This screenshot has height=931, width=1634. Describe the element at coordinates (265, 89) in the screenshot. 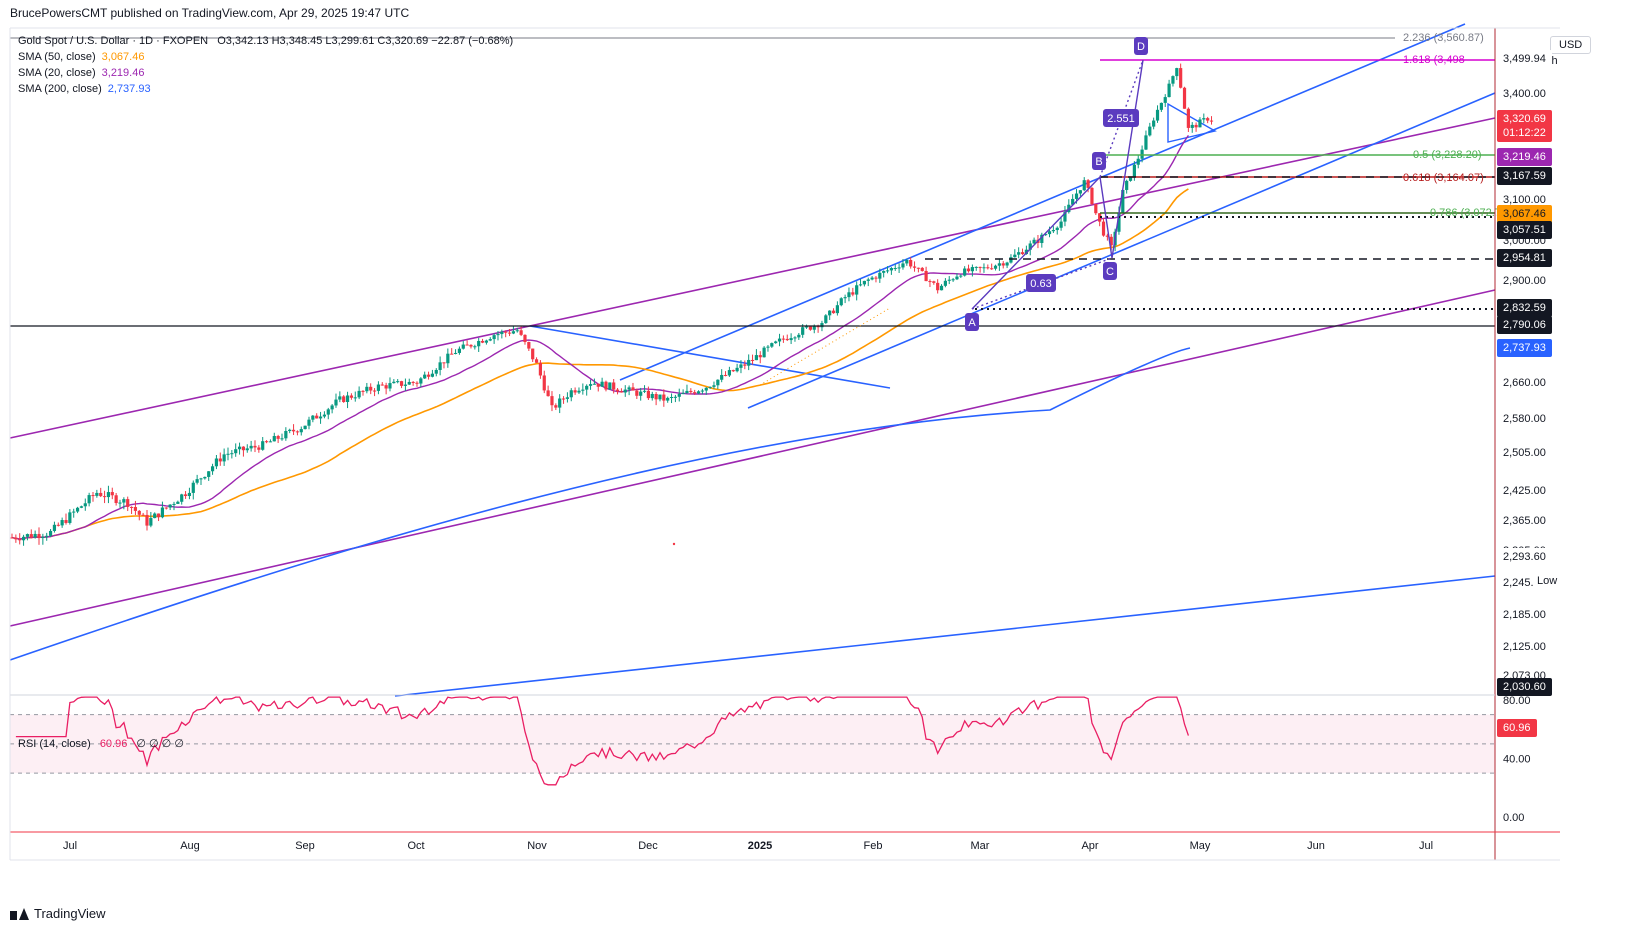

I see `legend-sma200: SMA (200, close) 2,737.93` at that location.